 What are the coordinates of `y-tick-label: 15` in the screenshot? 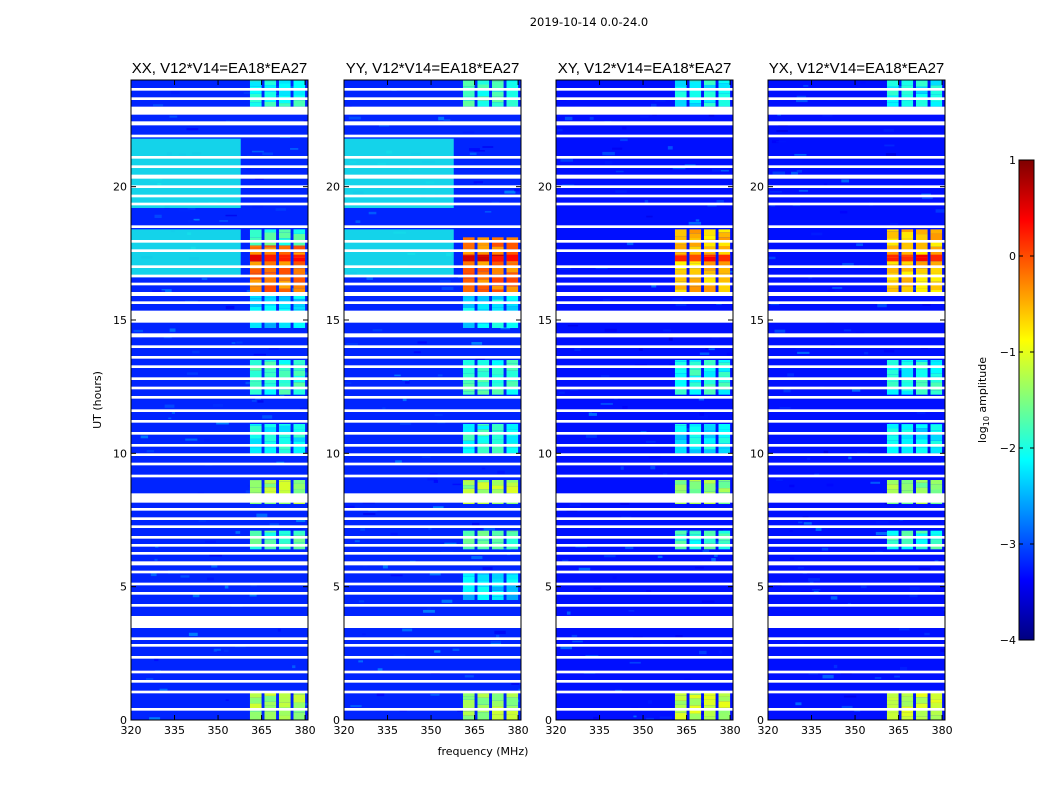 It's located at (757, 320).